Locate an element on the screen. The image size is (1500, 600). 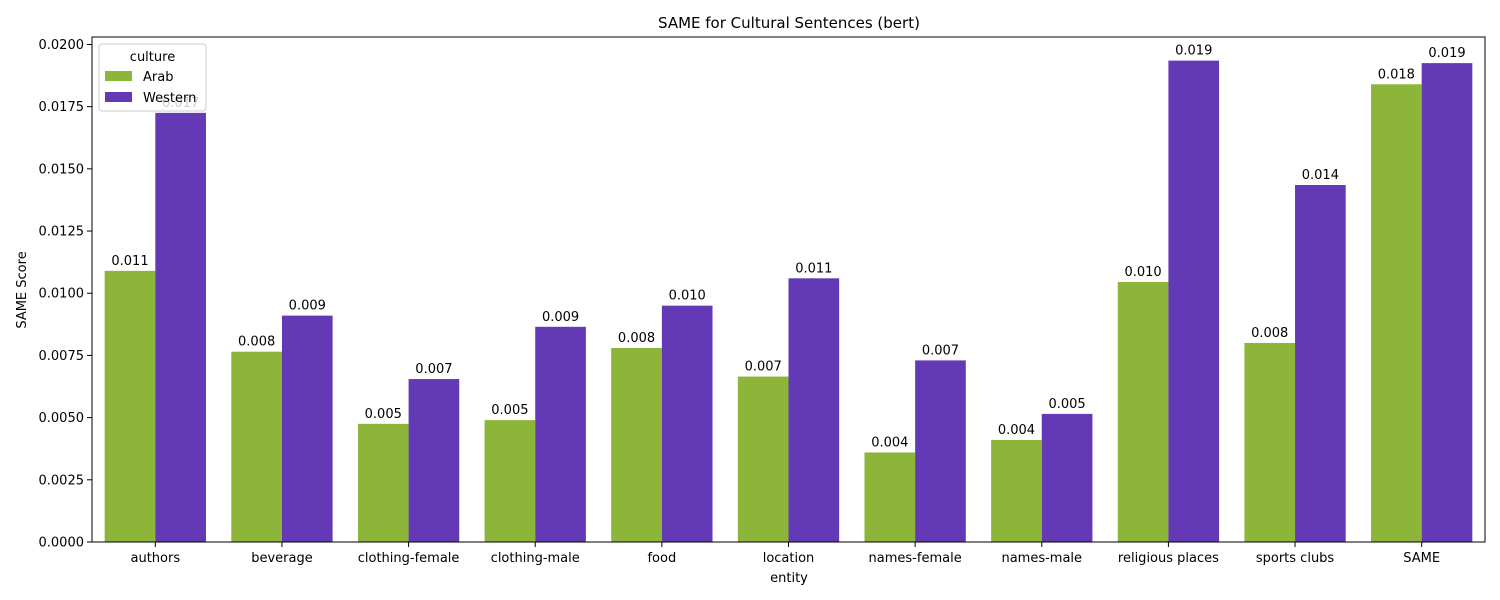
y-tick-label: 0.0075 is located at coordinates (62, 356).